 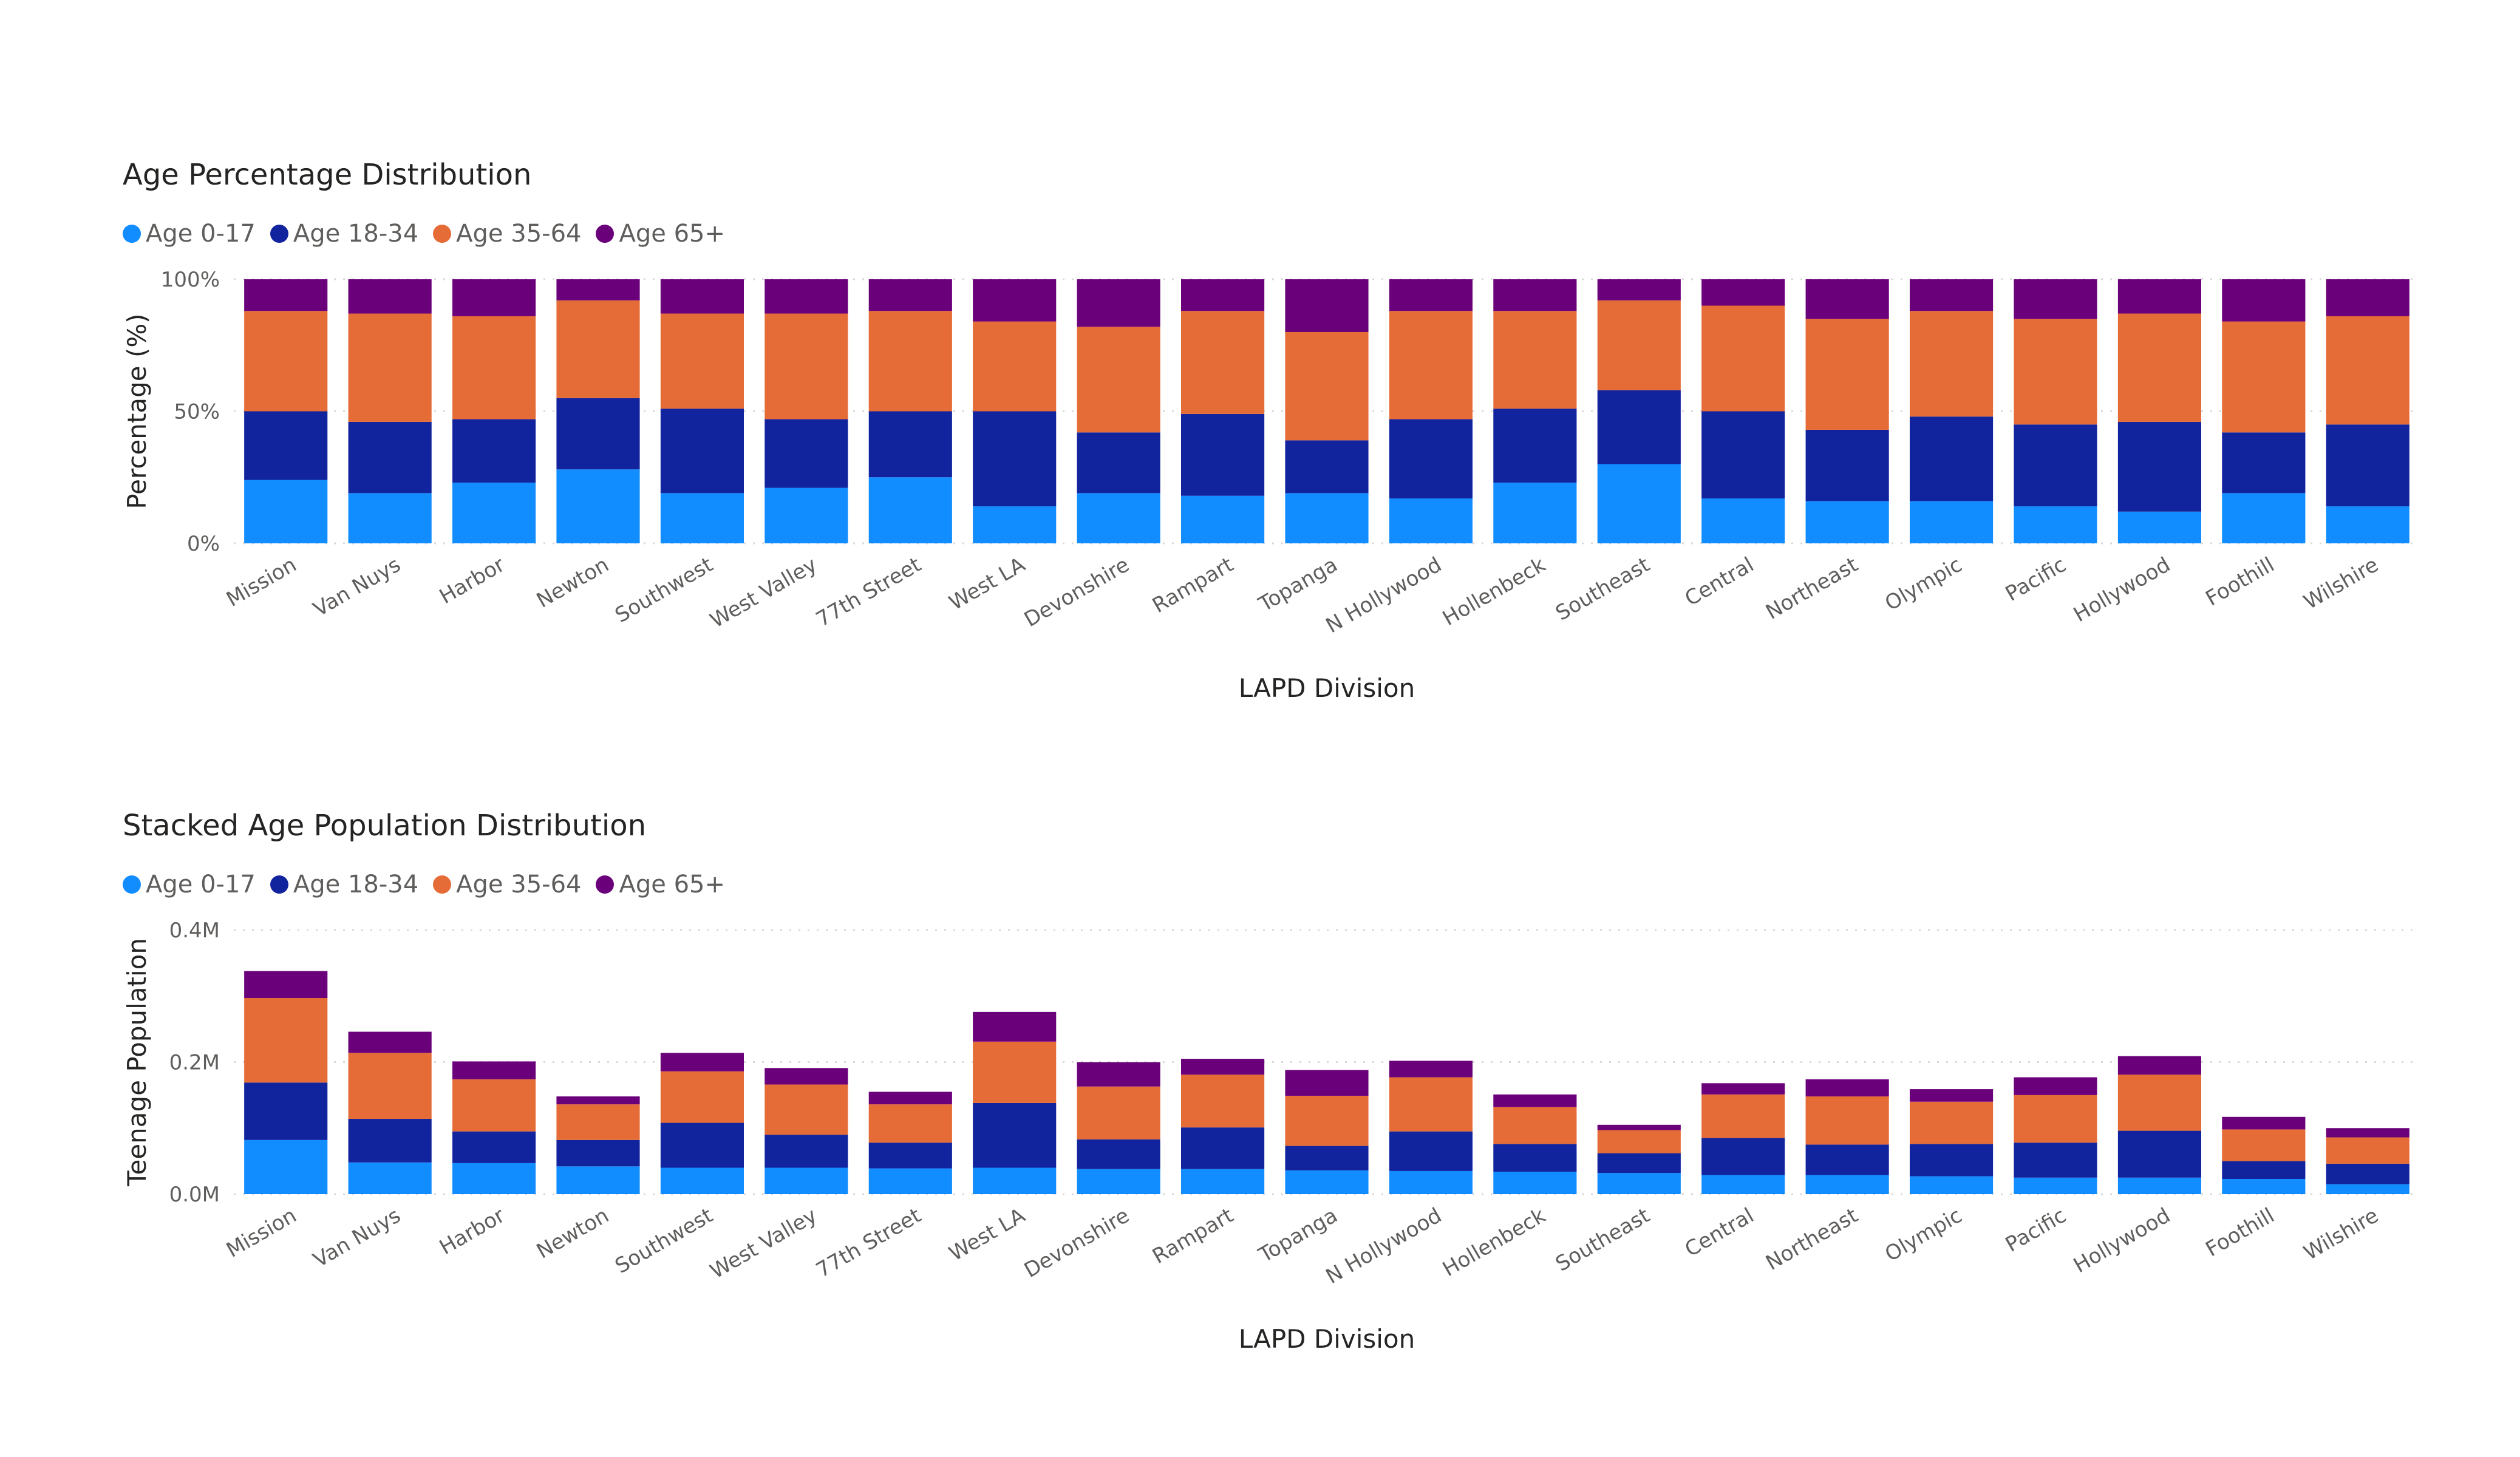 I want to click on chart-title: Age Percentage Distribution, so click(x=327, y=175).